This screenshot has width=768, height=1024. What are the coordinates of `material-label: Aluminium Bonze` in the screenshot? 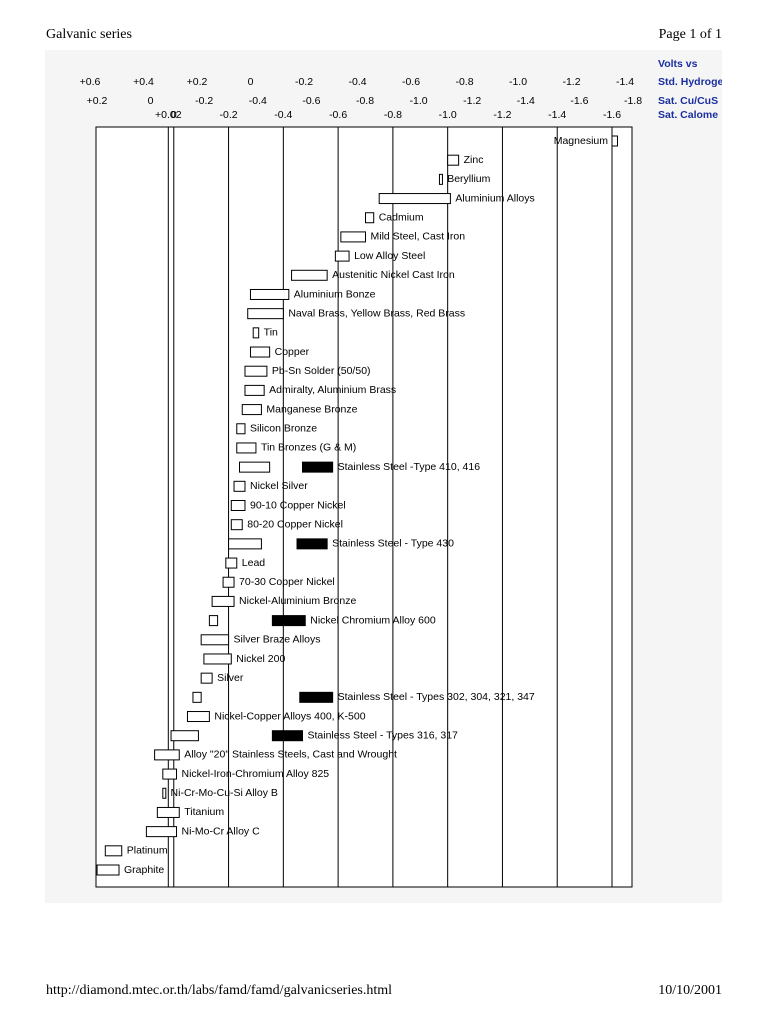 It's located at (335, 294).